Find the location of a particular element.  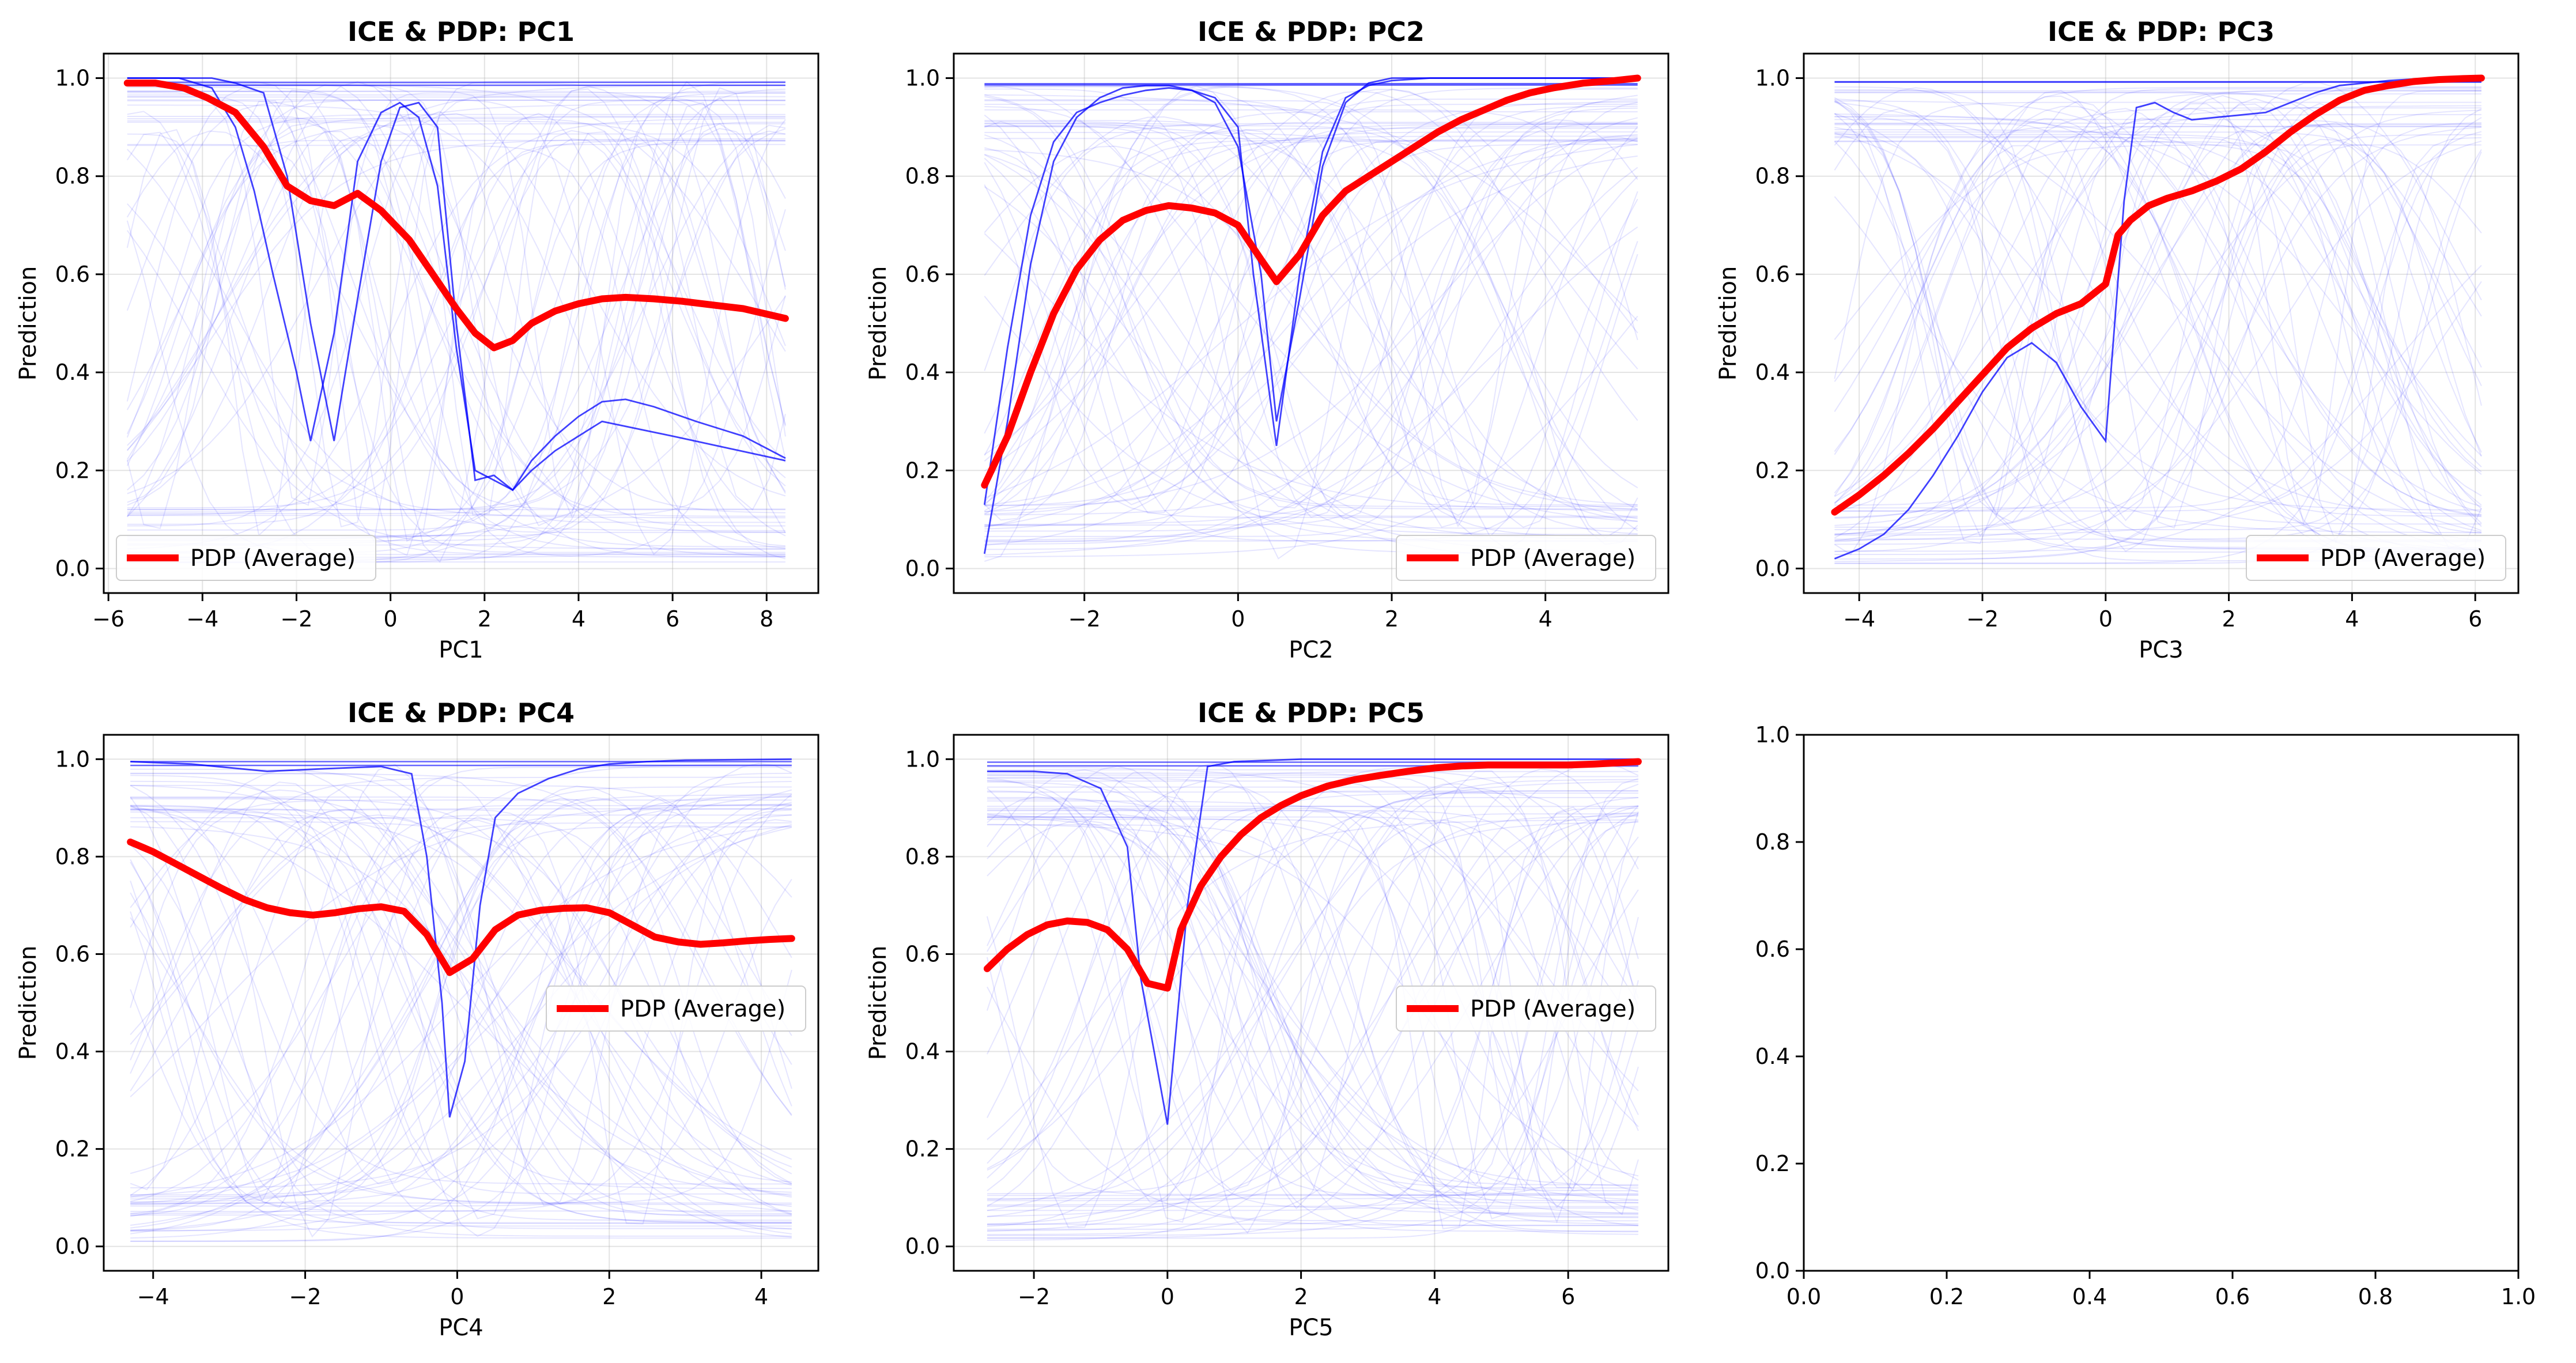

grid is located at coordinates (461, 323).